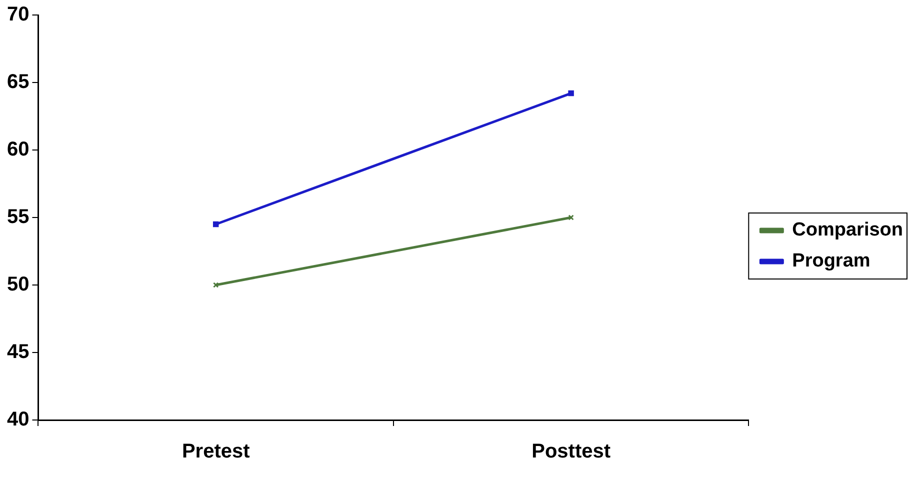 Image resolution: width=917 pixels, height=482 pixels. I want to click on y-tick-label: 65, so click(18, 82).